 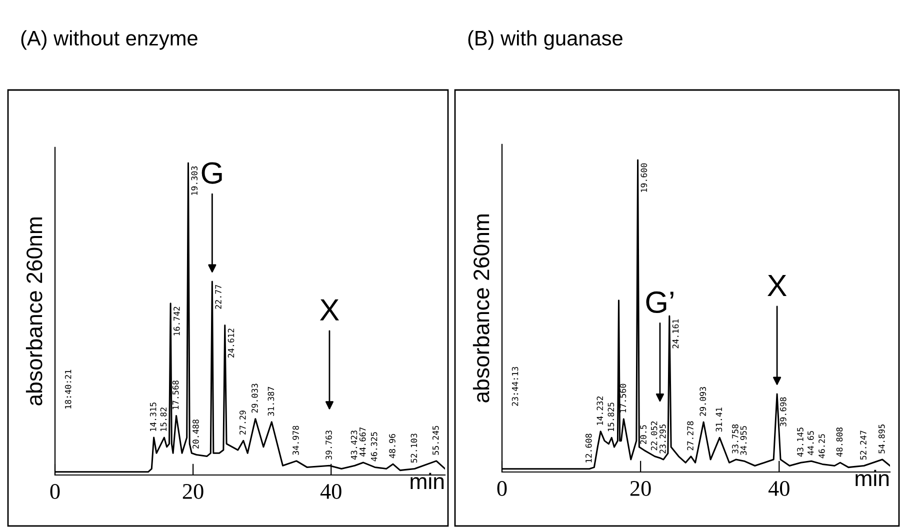 What do you see at coordinates (783, 411) in the screenshot?
I see `annotation: 39.698` at bounding box center [783, 411].